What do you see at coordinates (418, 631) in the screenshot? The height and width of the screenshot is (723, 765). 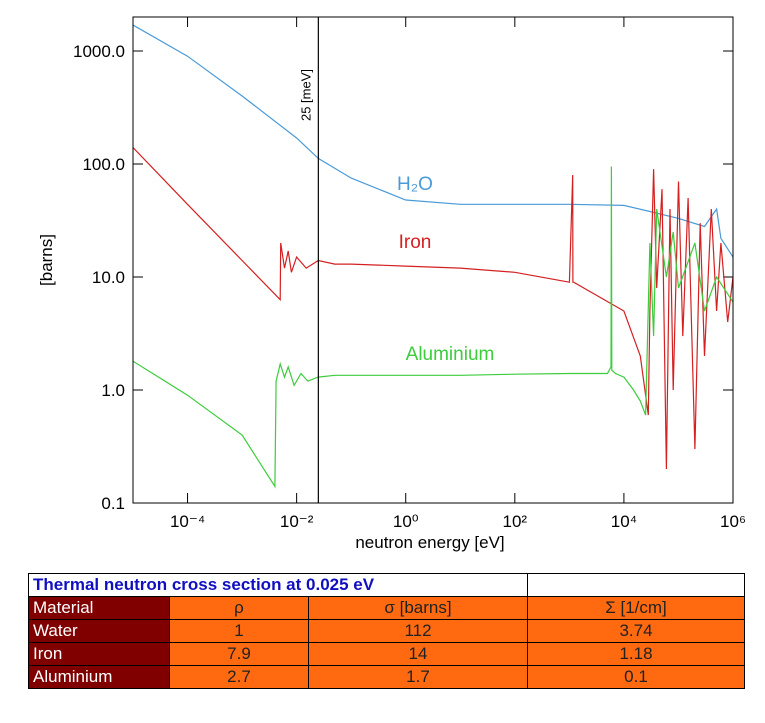 I see `cell: 112` at bounding box center [418, 631].